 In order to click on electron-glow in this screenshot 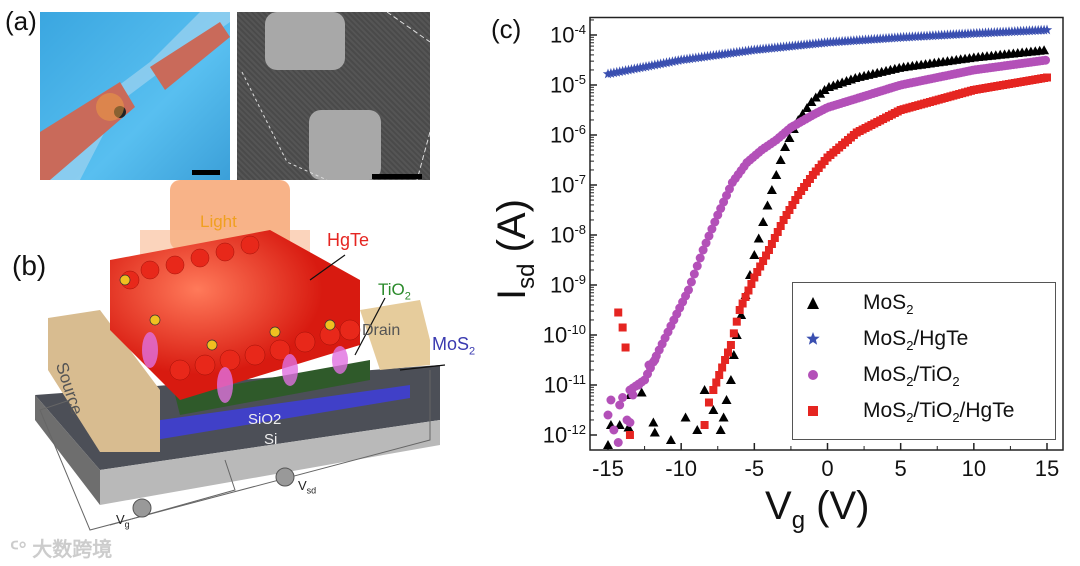, I will do `click(245, 367)`.